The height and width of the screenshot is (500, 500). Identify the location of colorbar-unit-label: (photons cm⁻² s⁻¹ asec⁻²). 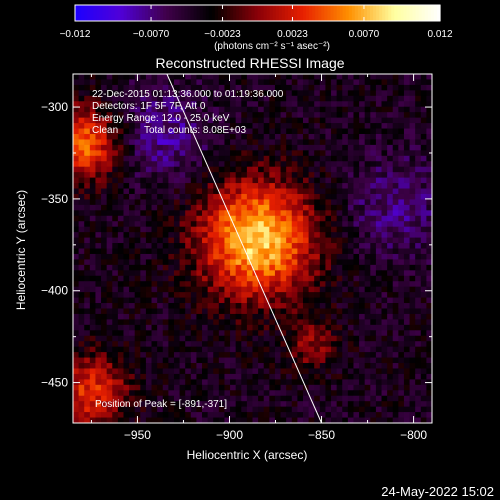
(272, 46).